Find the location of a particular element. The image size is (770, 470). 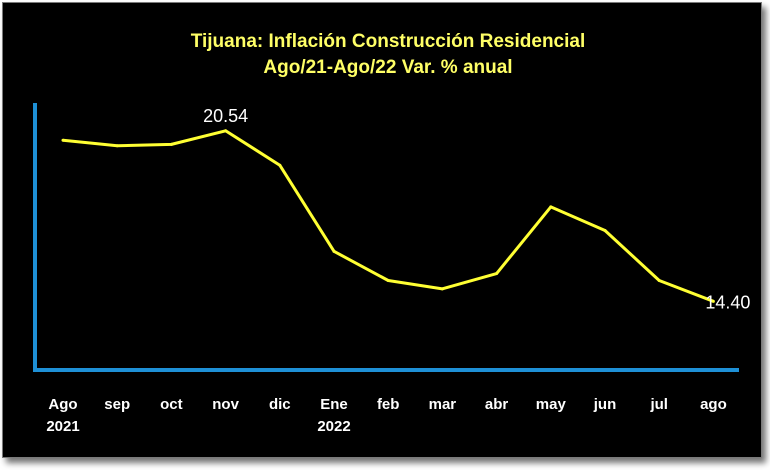

x-tick-label-line: nov is located at coordinates (225, 404).